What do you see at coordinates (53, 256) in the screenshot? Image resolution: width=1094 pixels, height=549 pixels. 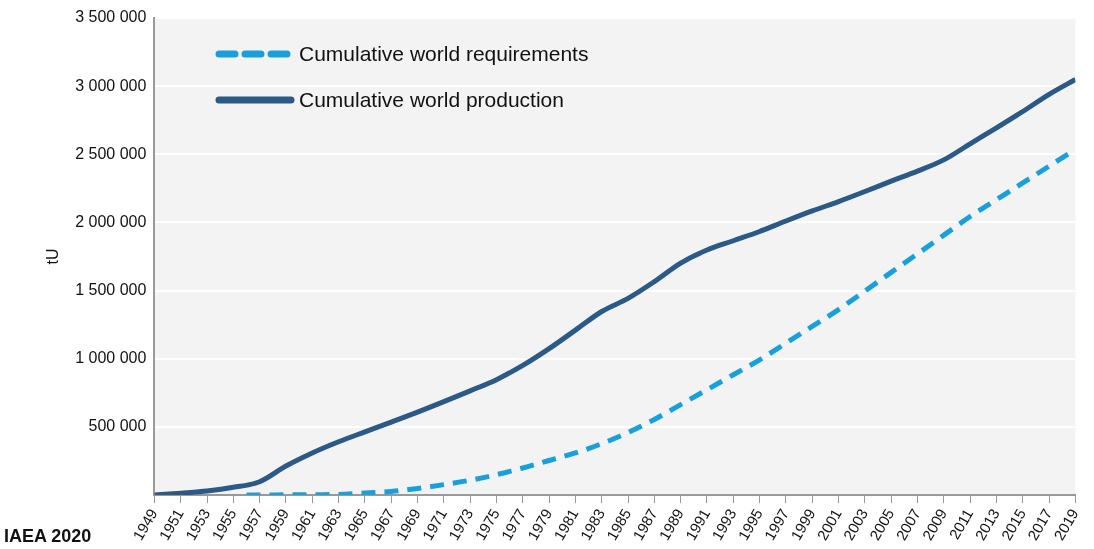 I see `y-axis-title: tU` at bounding box center [53, 256].